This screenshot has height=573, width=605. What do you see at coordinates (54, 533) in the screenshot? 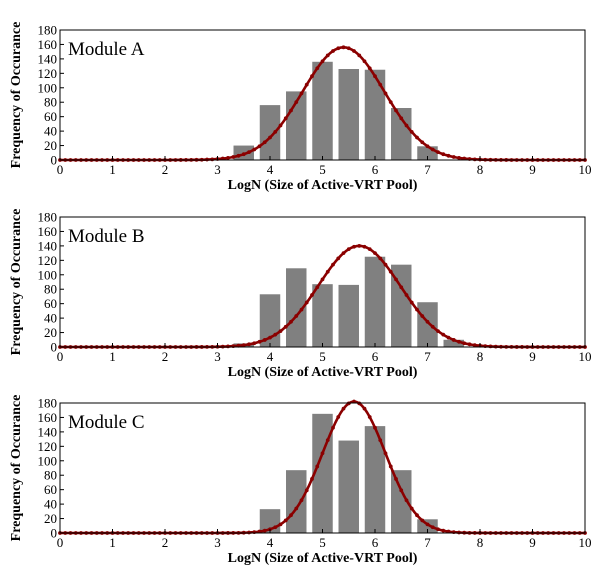
I see `y-tick-label: 0` at bounding box center [54, 533].